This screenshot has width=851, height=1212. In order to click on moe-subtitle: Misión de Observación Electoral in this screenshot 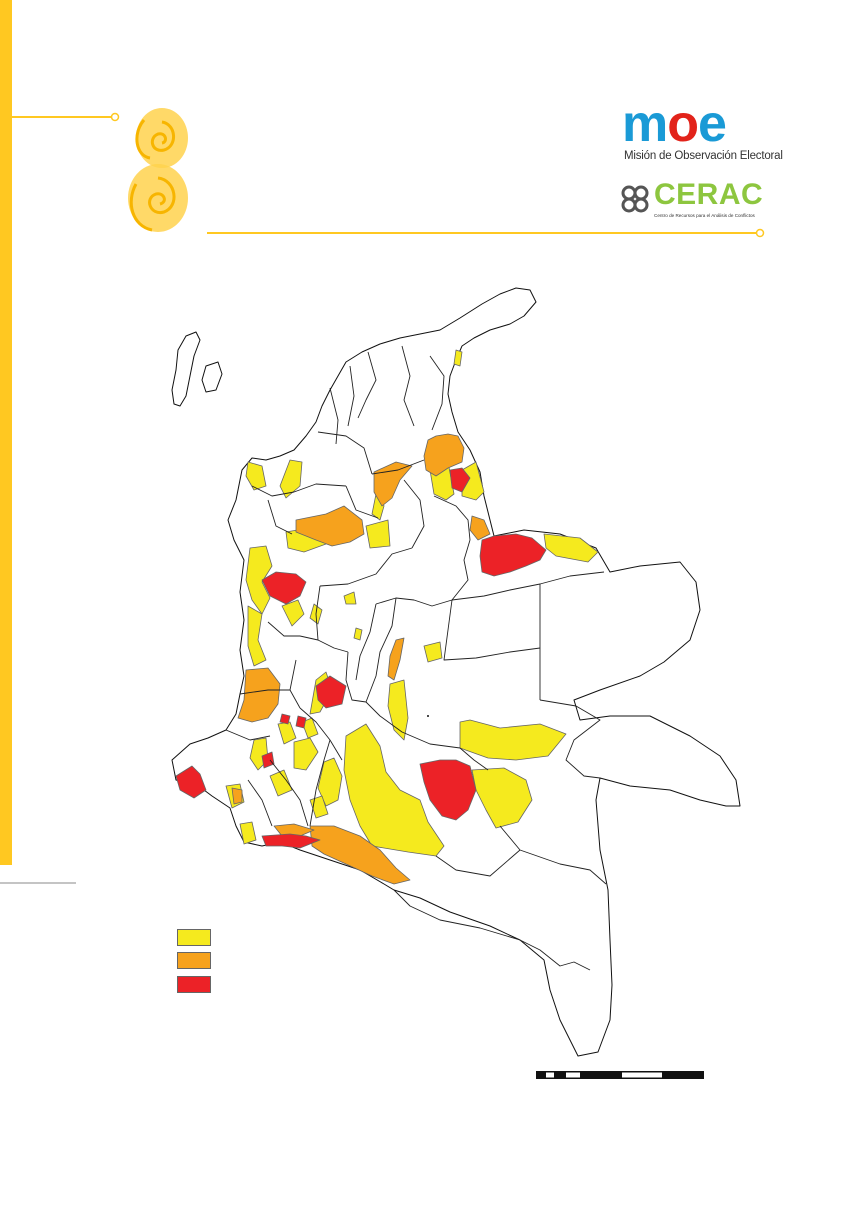, I will do `click(703, 156)`.